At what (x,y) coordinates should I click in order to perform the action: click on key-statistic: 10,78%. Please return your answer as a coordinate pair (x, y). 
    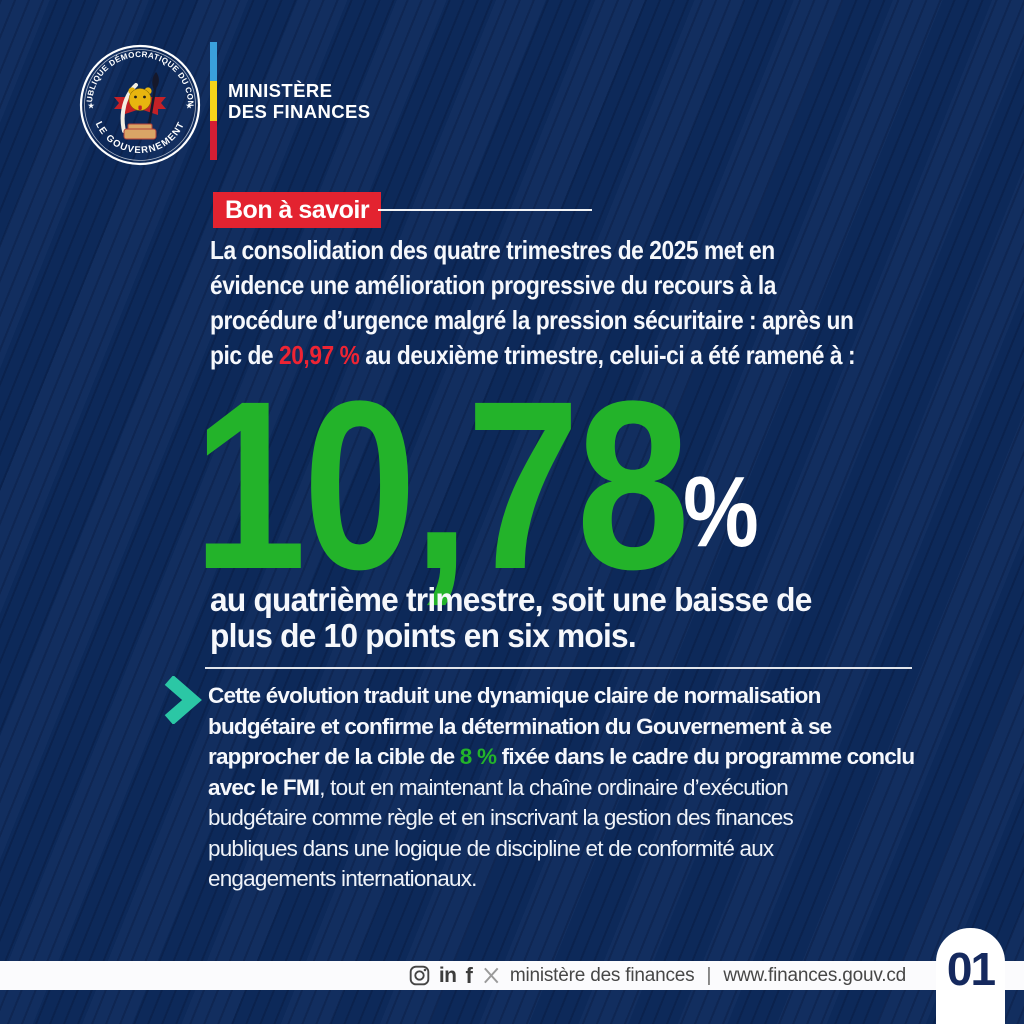
    Looking at the image, I should click on (476, 485).